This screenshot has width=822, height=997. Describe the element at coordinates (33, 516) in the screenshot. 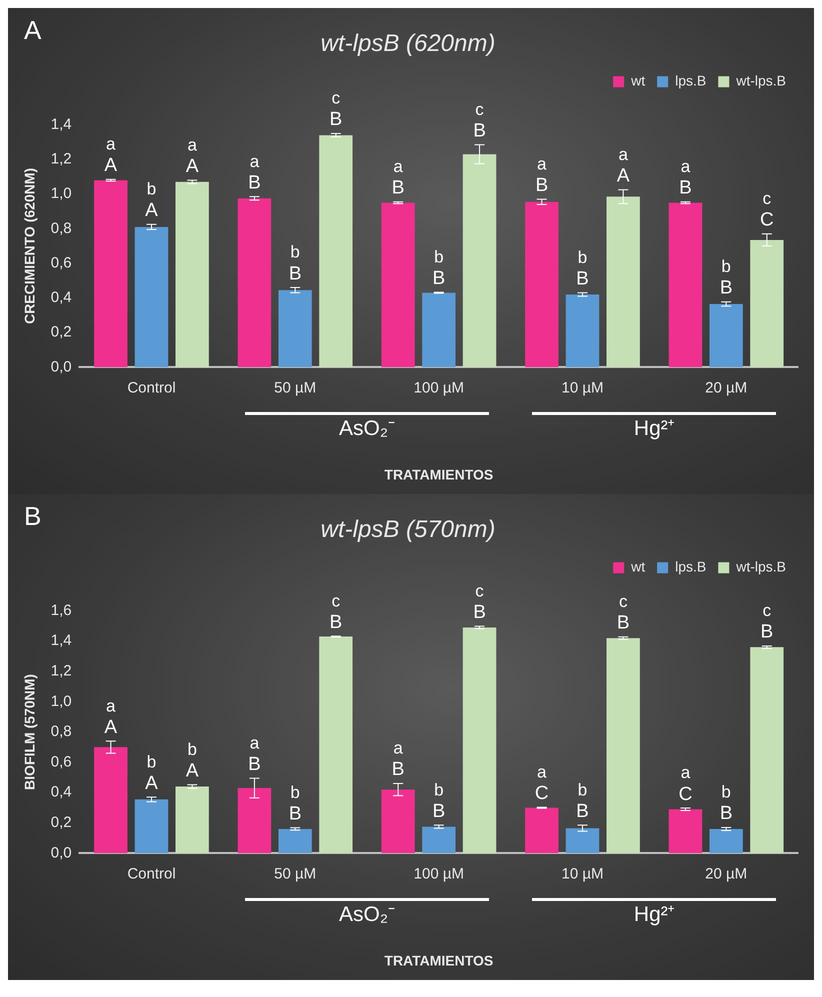

I see `text: B` at that location.